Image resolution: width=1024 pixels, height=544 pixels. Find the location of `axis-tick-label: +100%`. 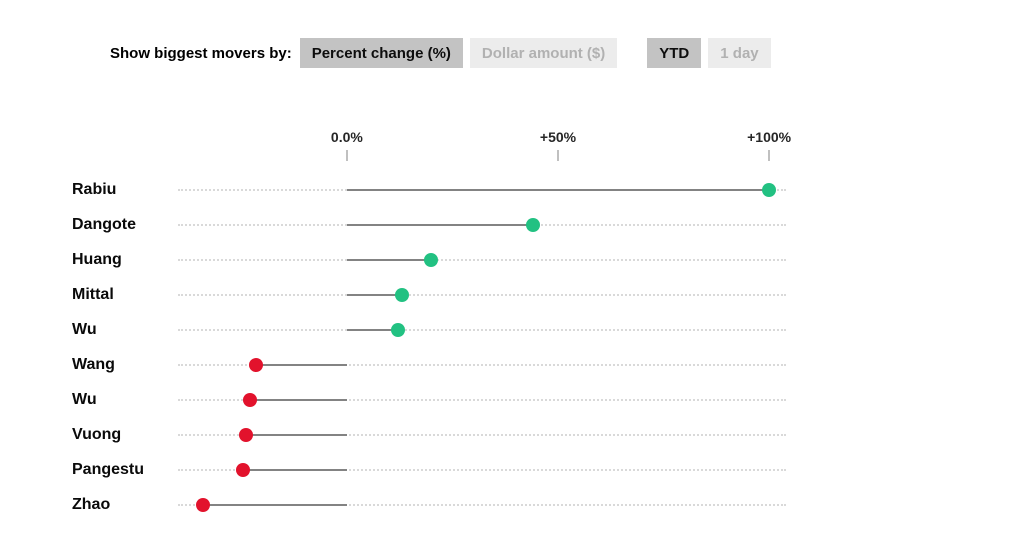

axis-tick-label: +100% is located at coordinates (769, 137).